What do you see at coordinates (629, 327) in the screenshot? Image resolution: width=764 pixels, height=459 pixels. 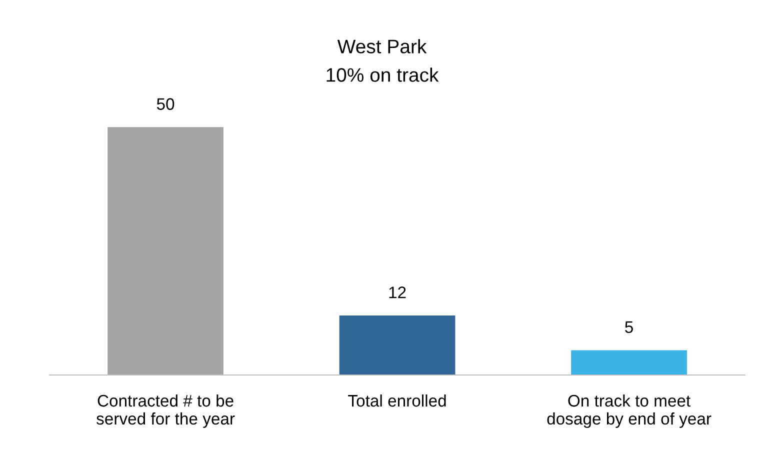 I see `data-label: 5` at bounding box center [629, 327].